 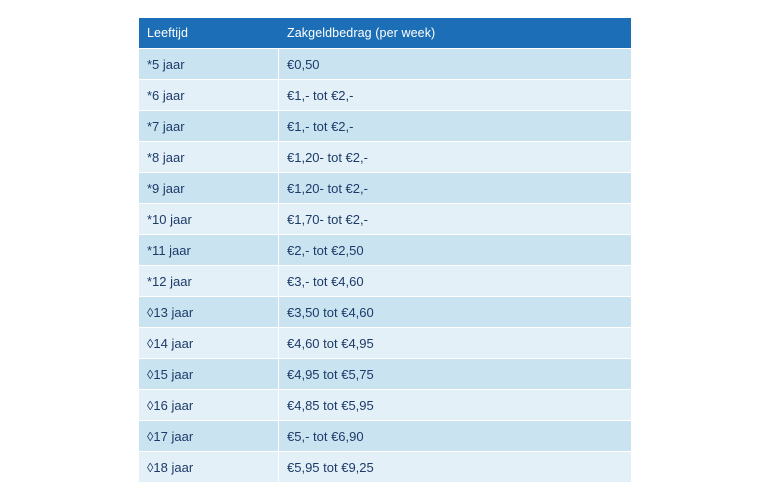 I want to click on table-row: *10 jaar €1,70- tot €2,-, so click(x=385, y=218).